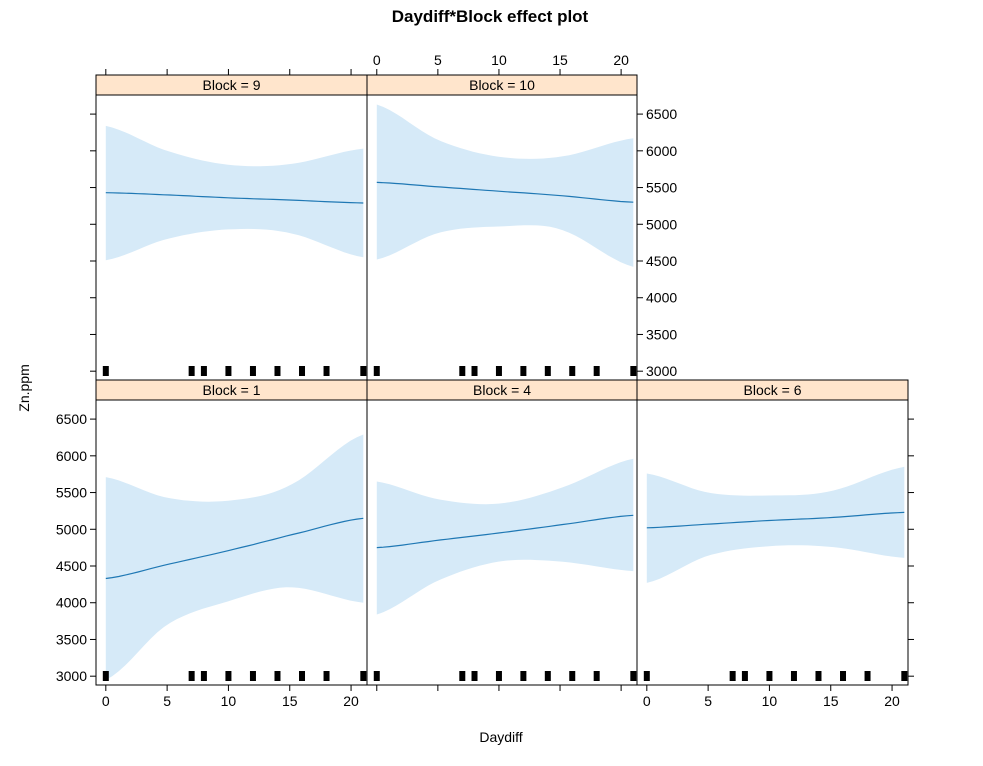  Describe the element at coordinates (93, 242) in the screenshot. I see `y-axis-left-row1` at that location.